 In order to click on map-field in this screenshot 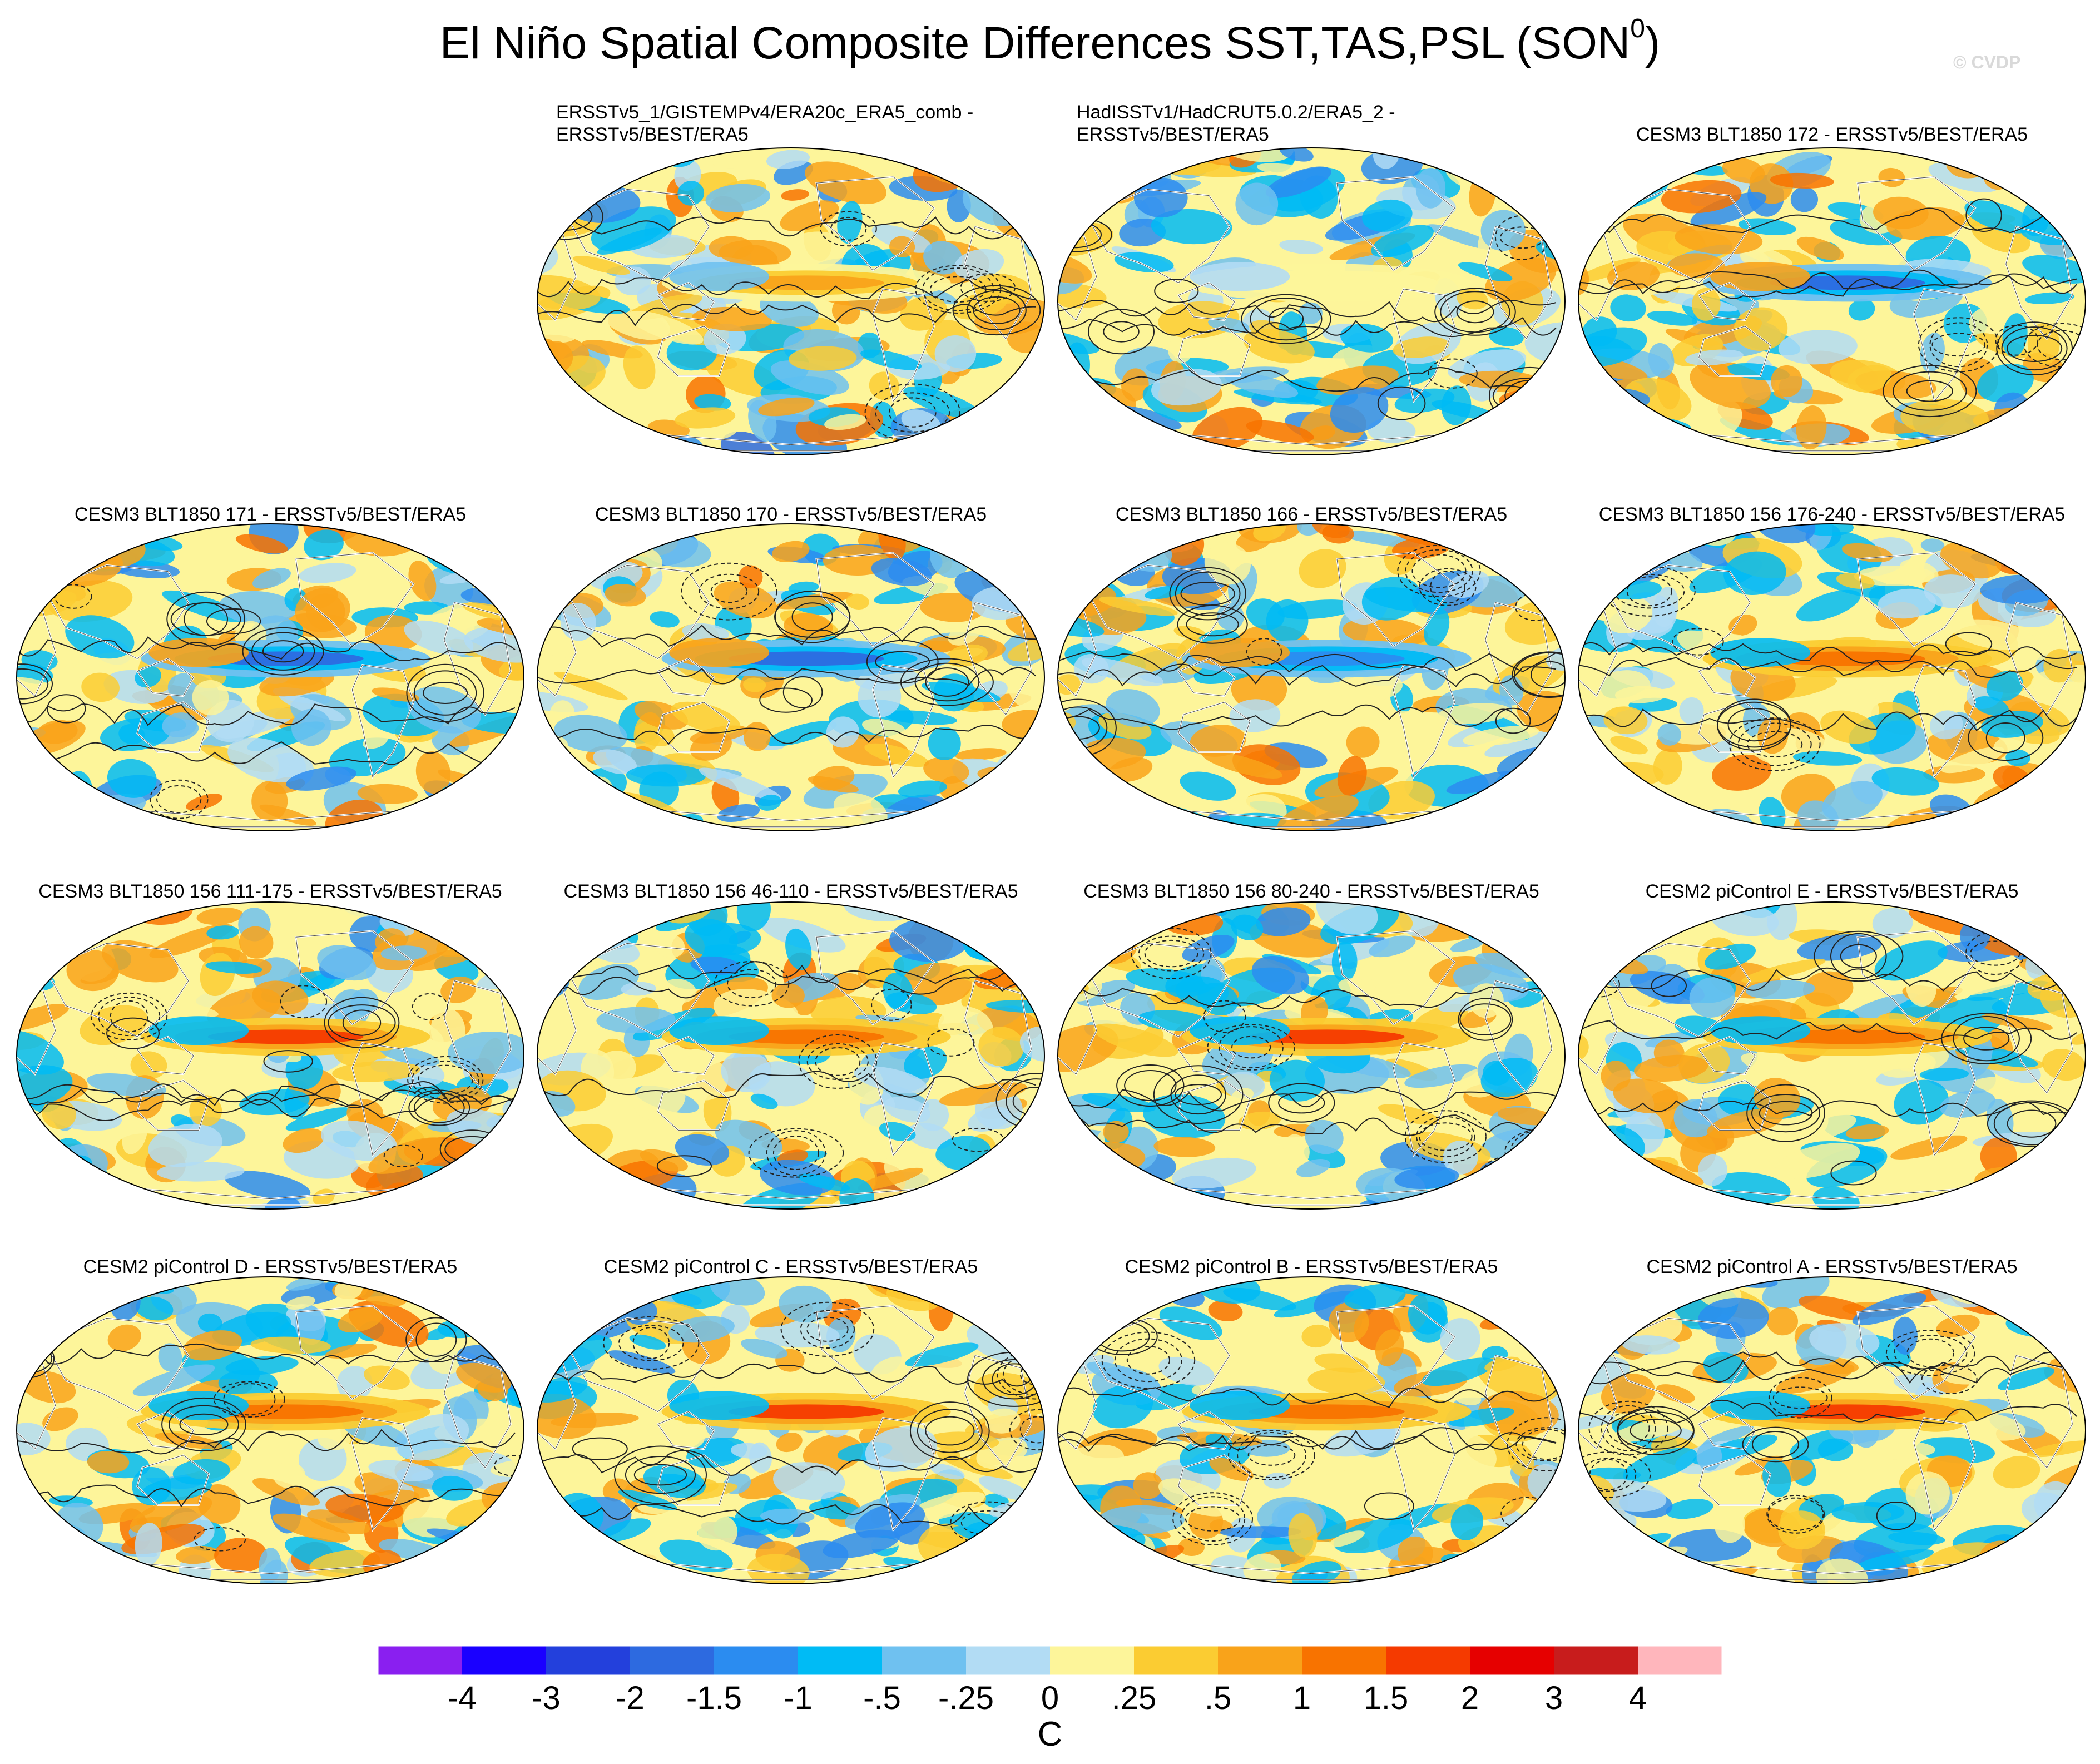, I will do `click(1832, 1430)`.